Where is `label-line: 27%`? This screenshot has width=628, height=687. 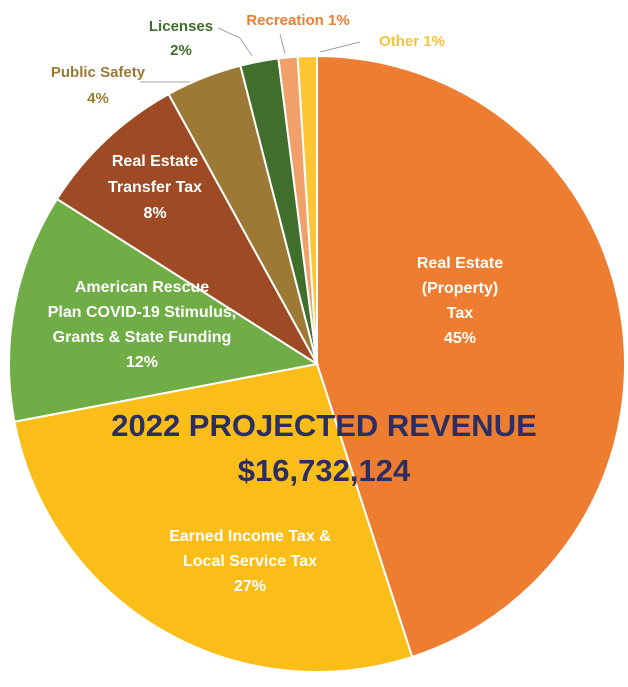
label-line: 27% is located at coordinates (250, 586).